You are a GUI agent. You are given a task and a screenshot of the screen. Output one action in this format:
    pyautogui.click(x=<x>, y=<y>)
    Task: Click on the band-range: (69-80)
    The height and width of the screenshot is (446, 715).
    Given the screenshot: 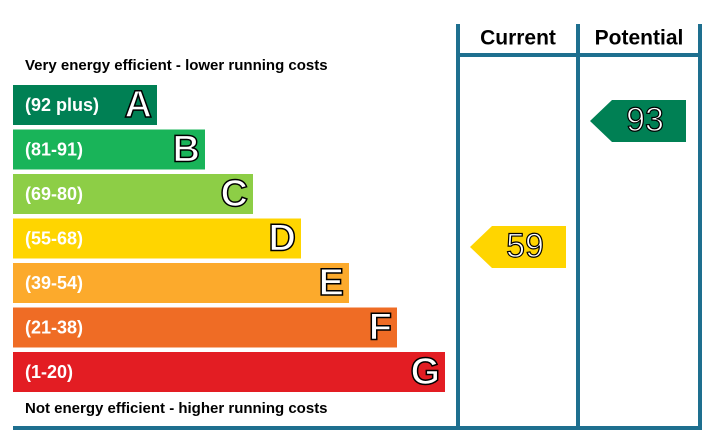 What is the action you would take?
    pyautogui.click(x=54, y=194)
    